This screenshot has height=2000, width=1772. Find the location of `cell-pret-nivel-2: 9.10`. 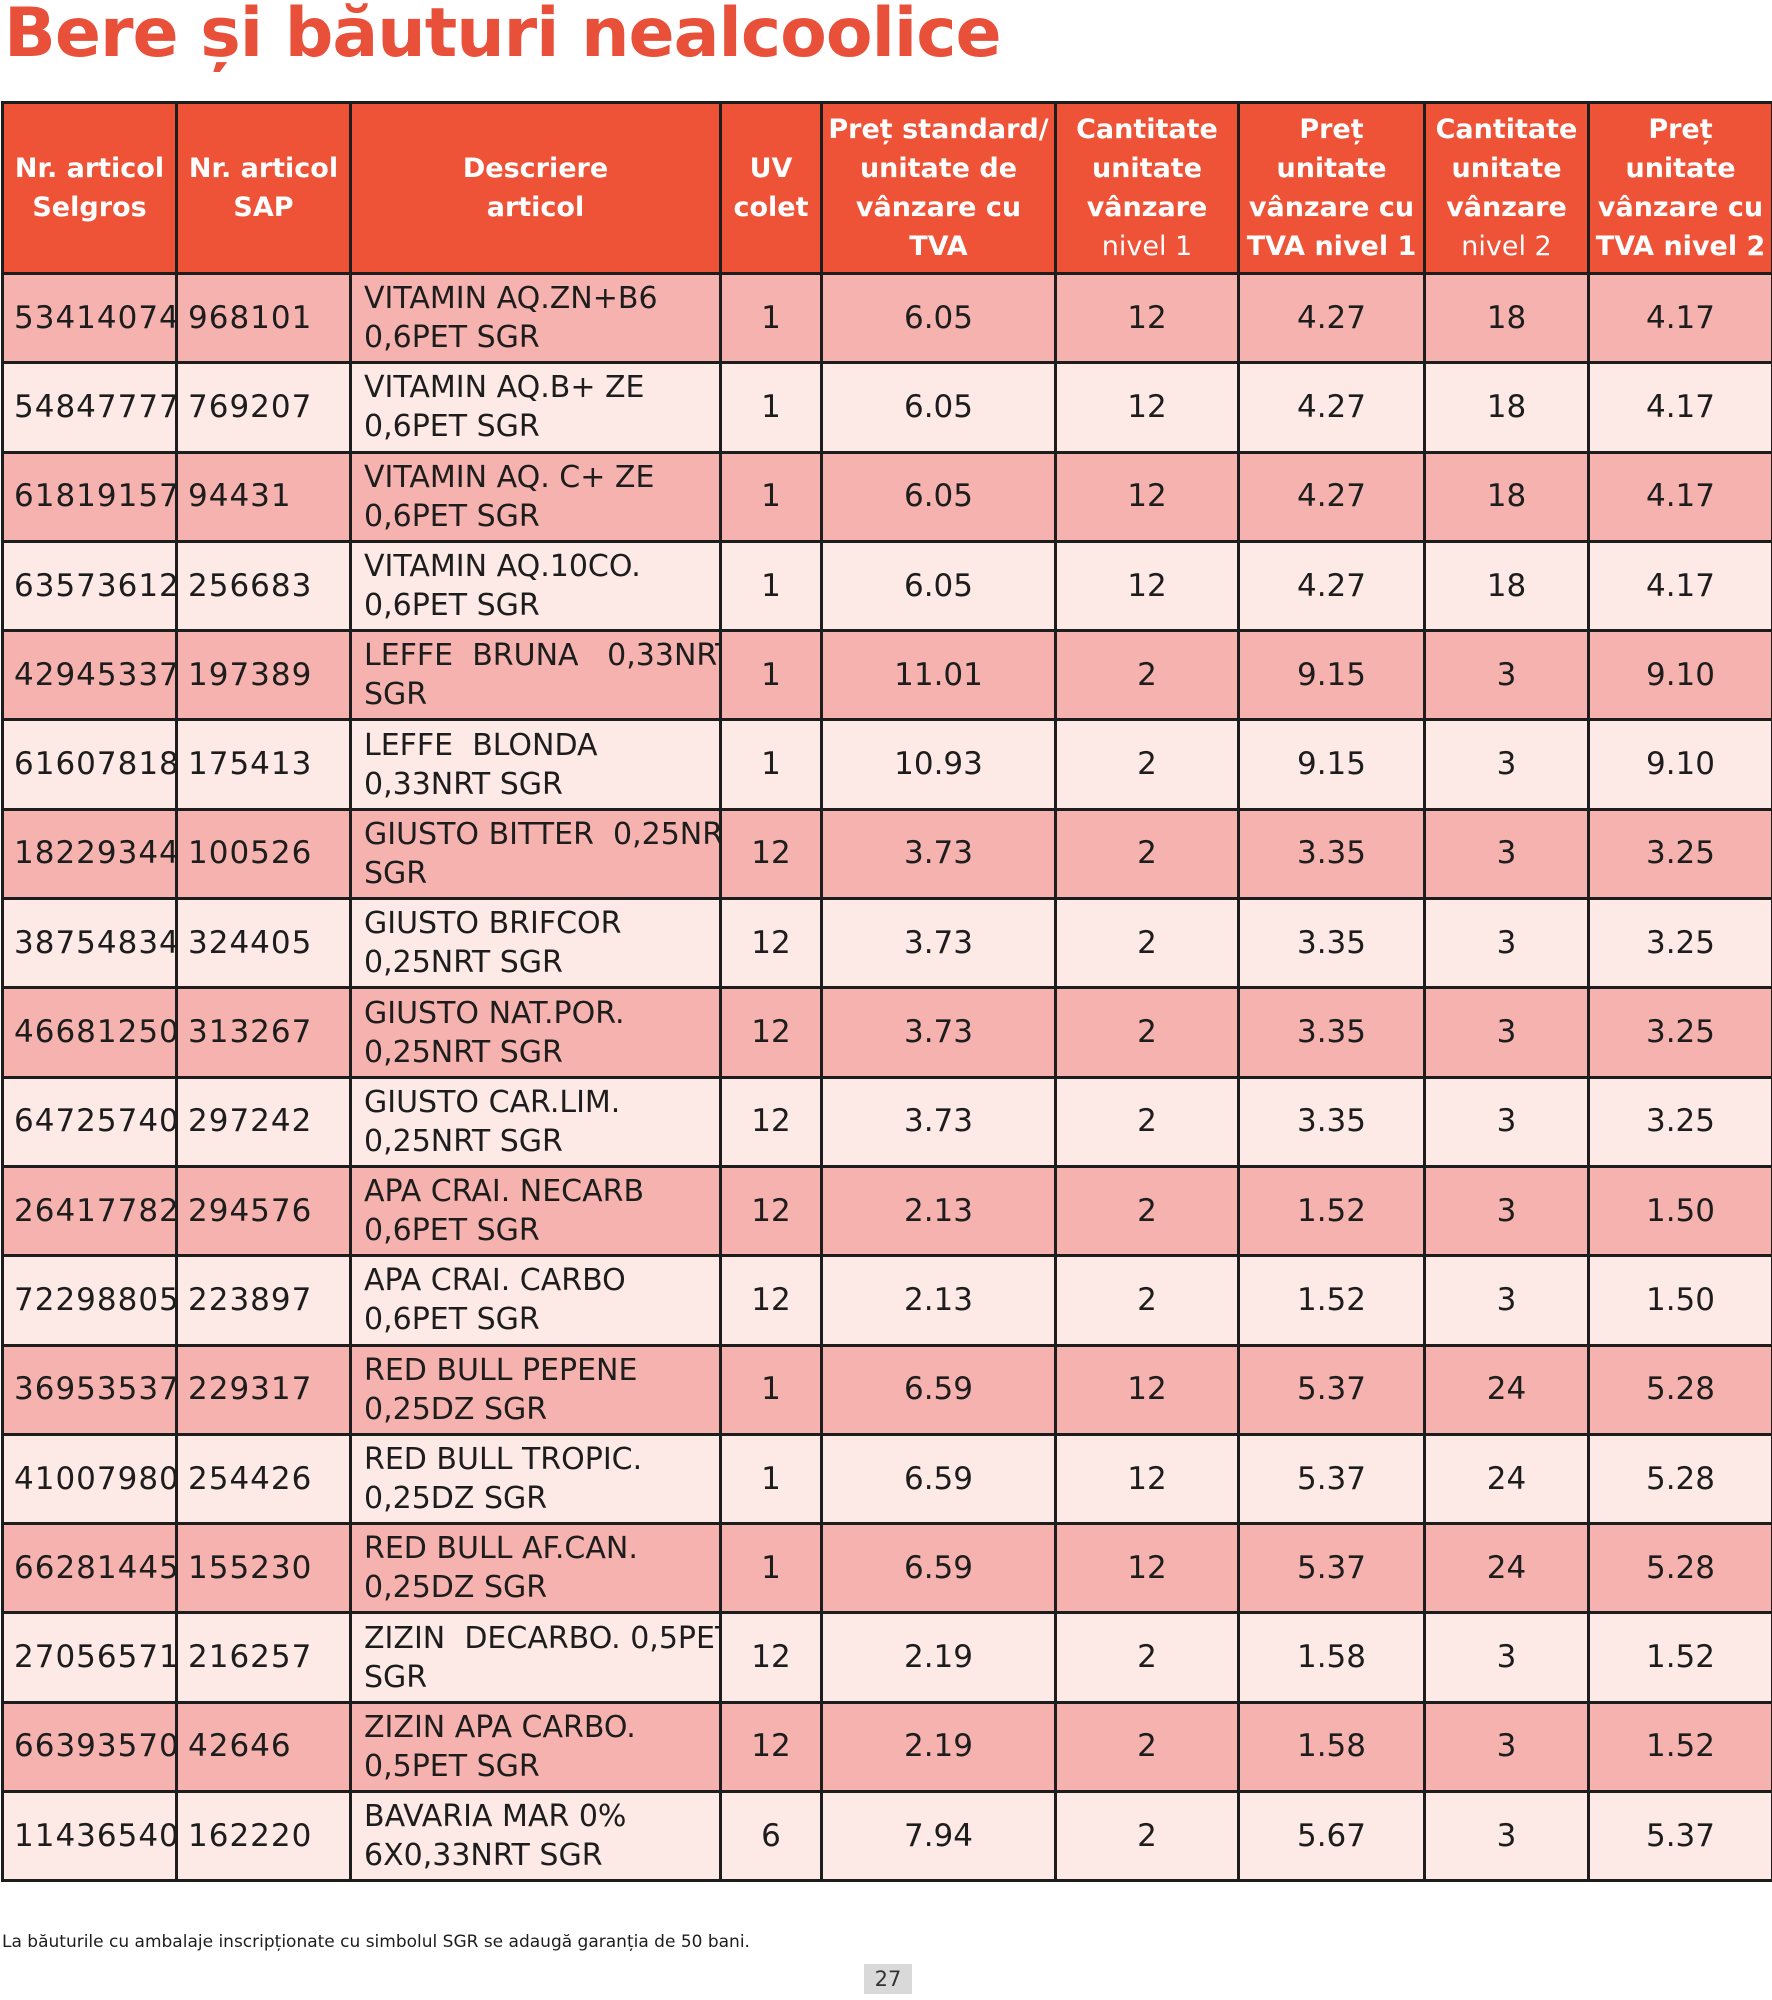

cell-pret-nivel-2: 9.10 is located at coordinates (1679, 764).